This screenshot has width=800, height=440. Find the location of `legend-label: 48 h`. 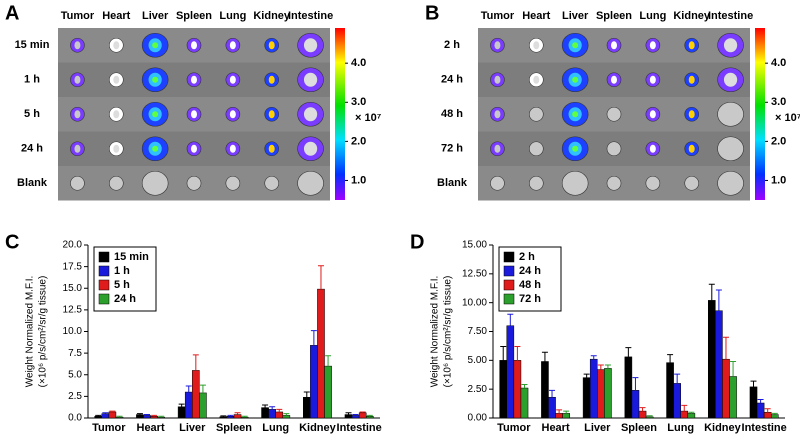

legend-label: 48 h is located at coordinates (530, 285).